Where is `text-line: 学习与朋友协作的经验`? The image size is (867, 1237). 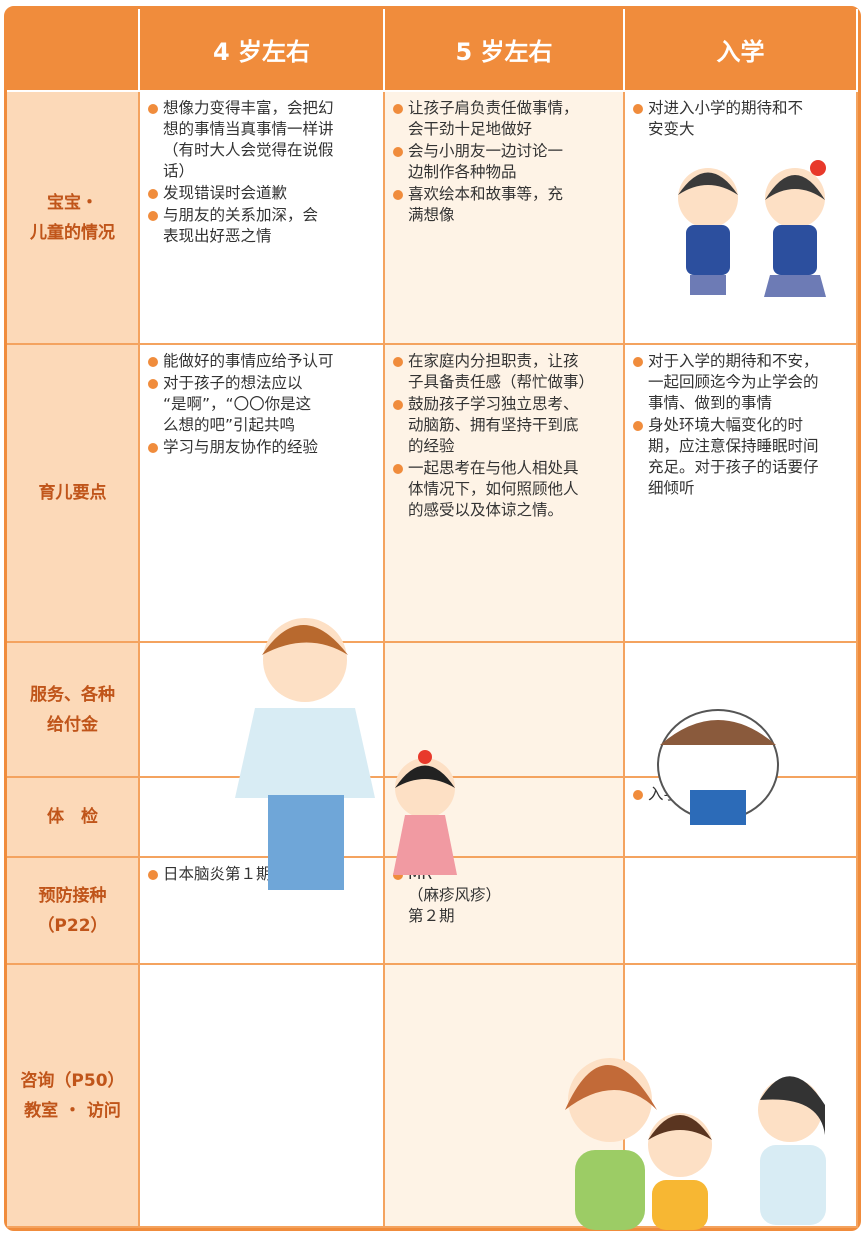
text-line: 学习与朋友协作的经验 is located at coordinates (241, 447).